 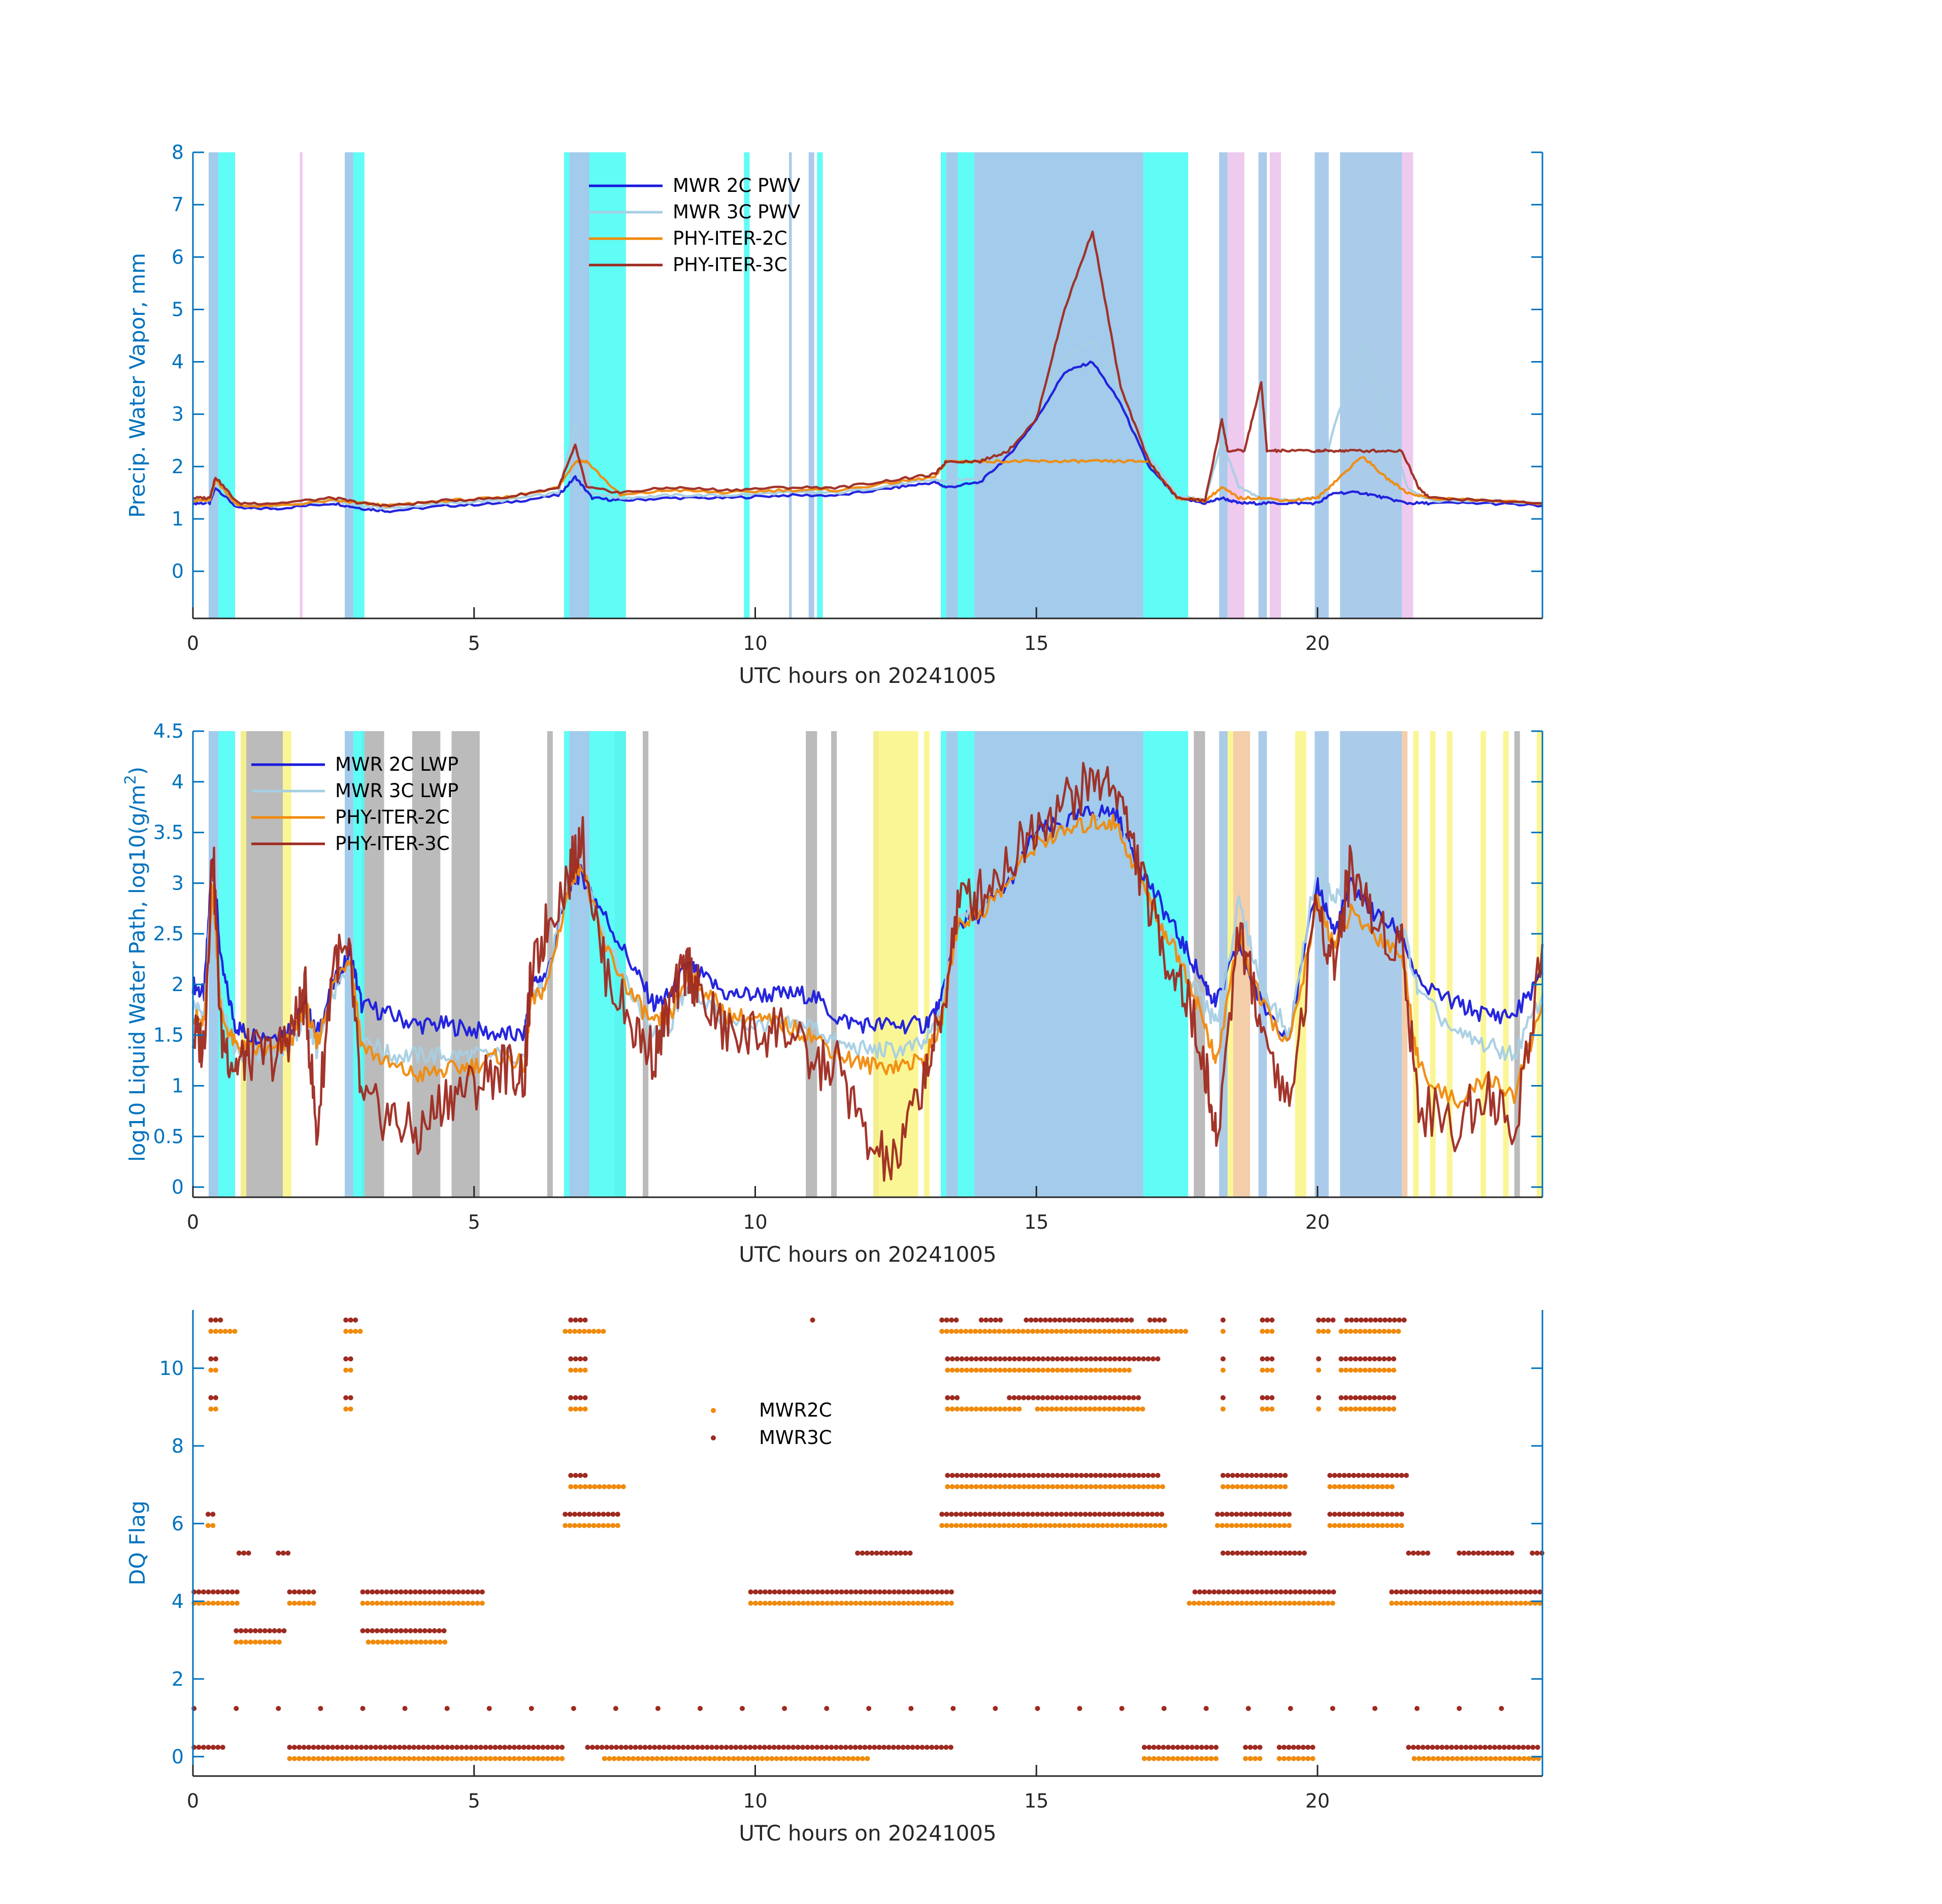 I want to click on y-tick-label: 3, so click(x=178, y=883).